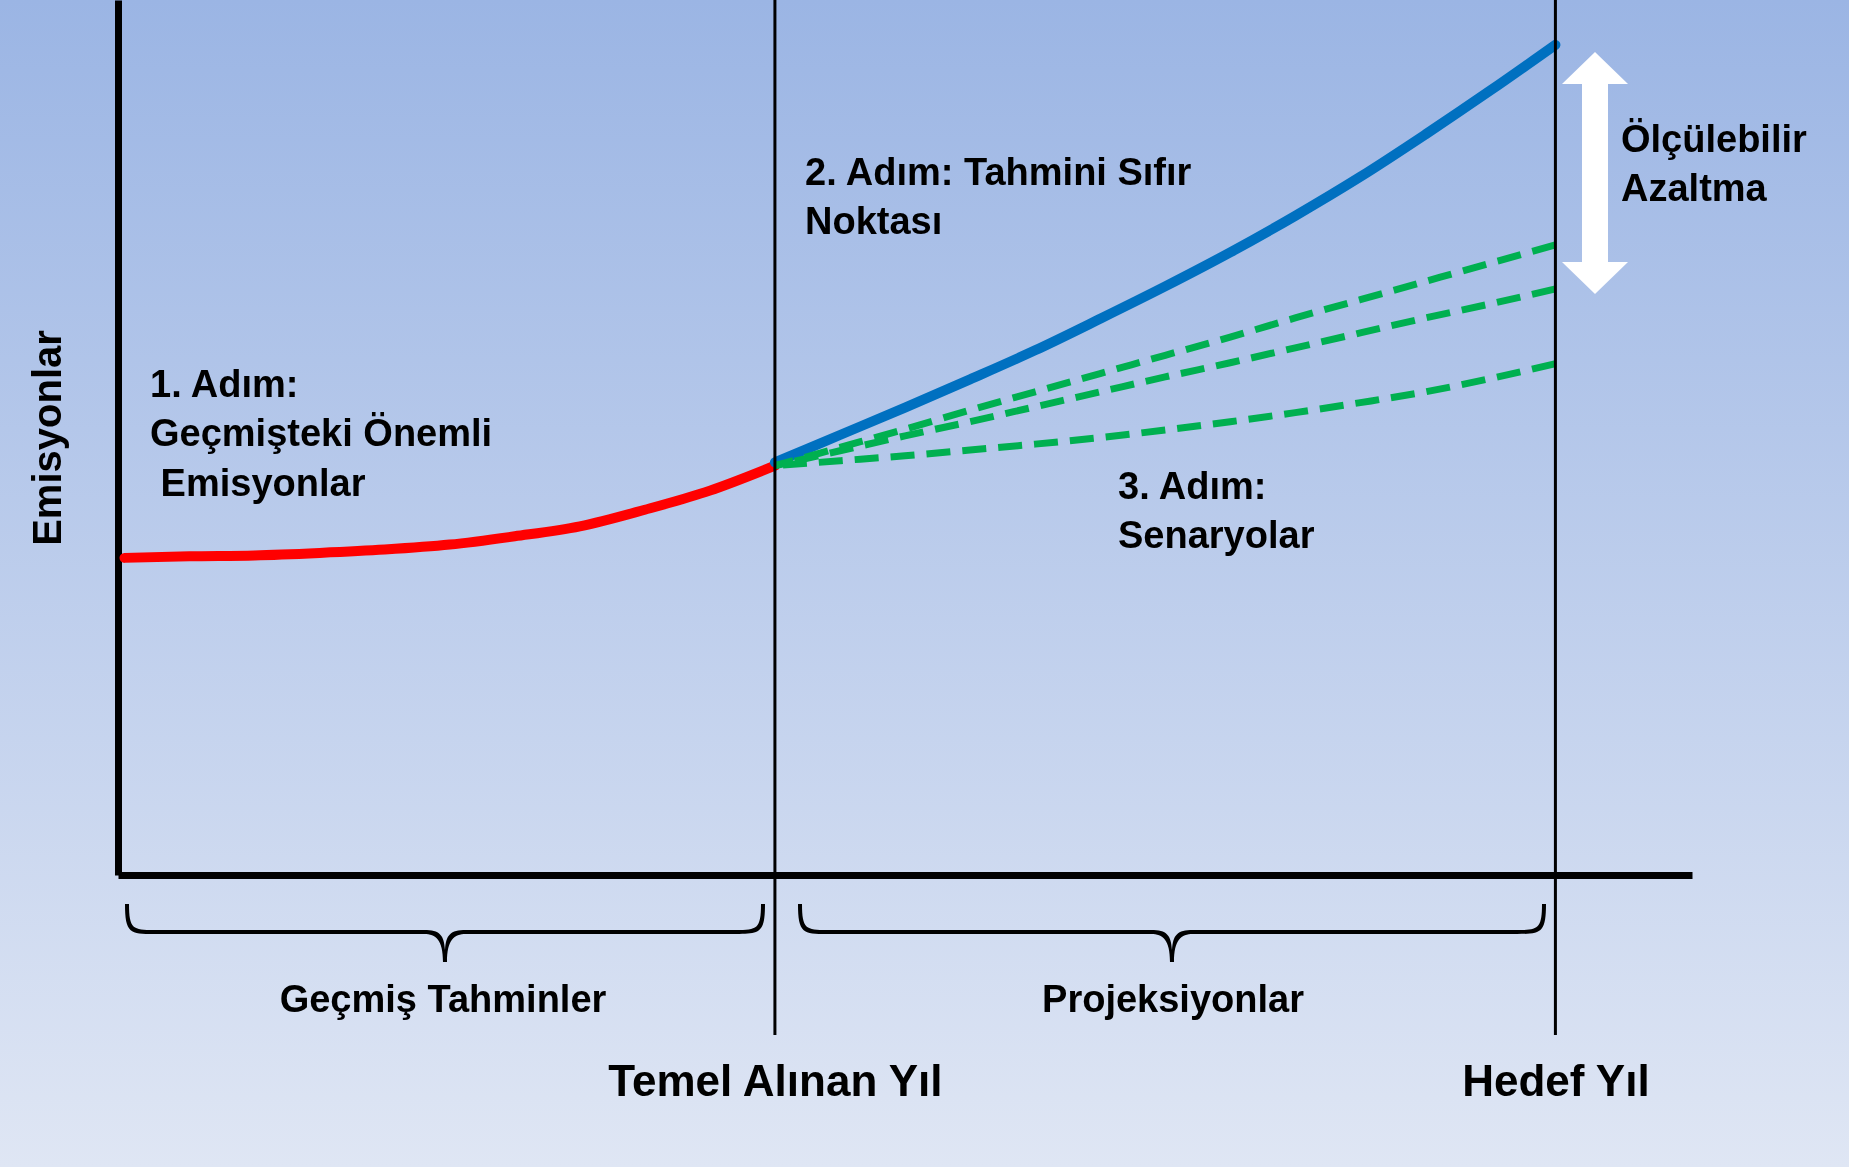 Image resolution: width=1849 pixels, height=1167 pixels. Describe the element at coordinates (46, 438) in the screenshot. I see `y-axis-title: Emisyonlar` at that location.